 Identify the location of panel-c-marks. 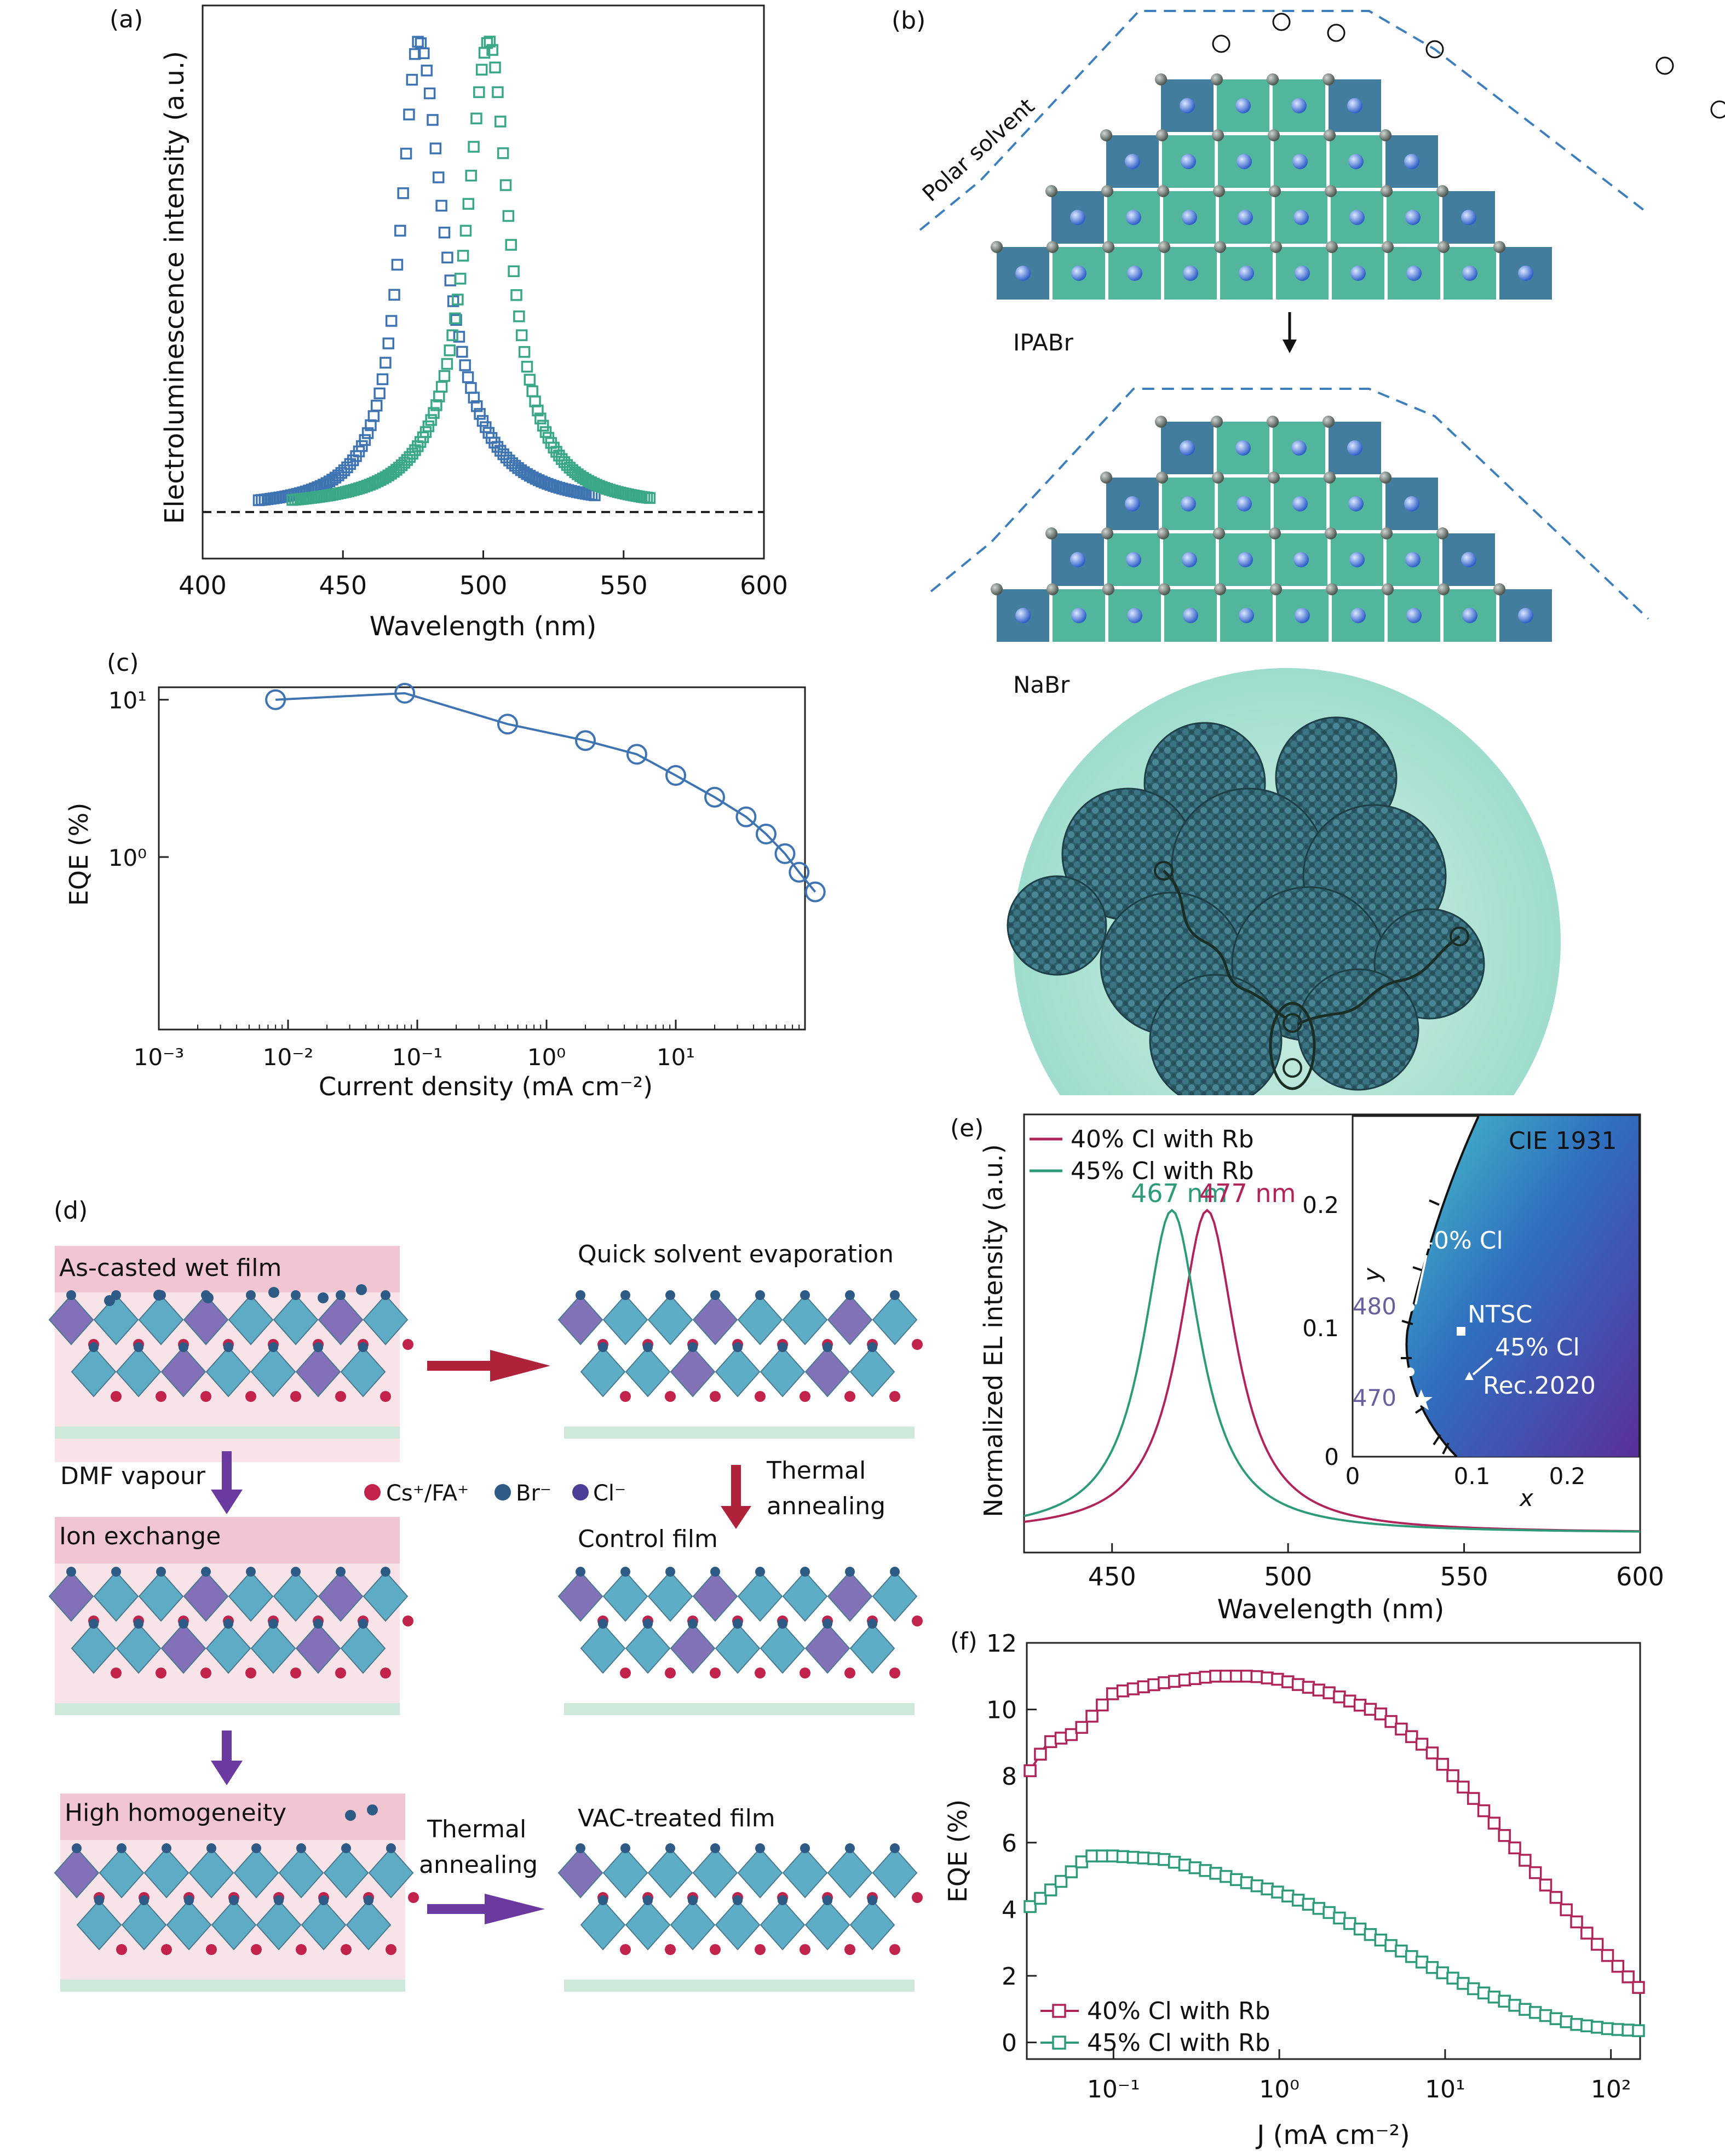
(545, 792).